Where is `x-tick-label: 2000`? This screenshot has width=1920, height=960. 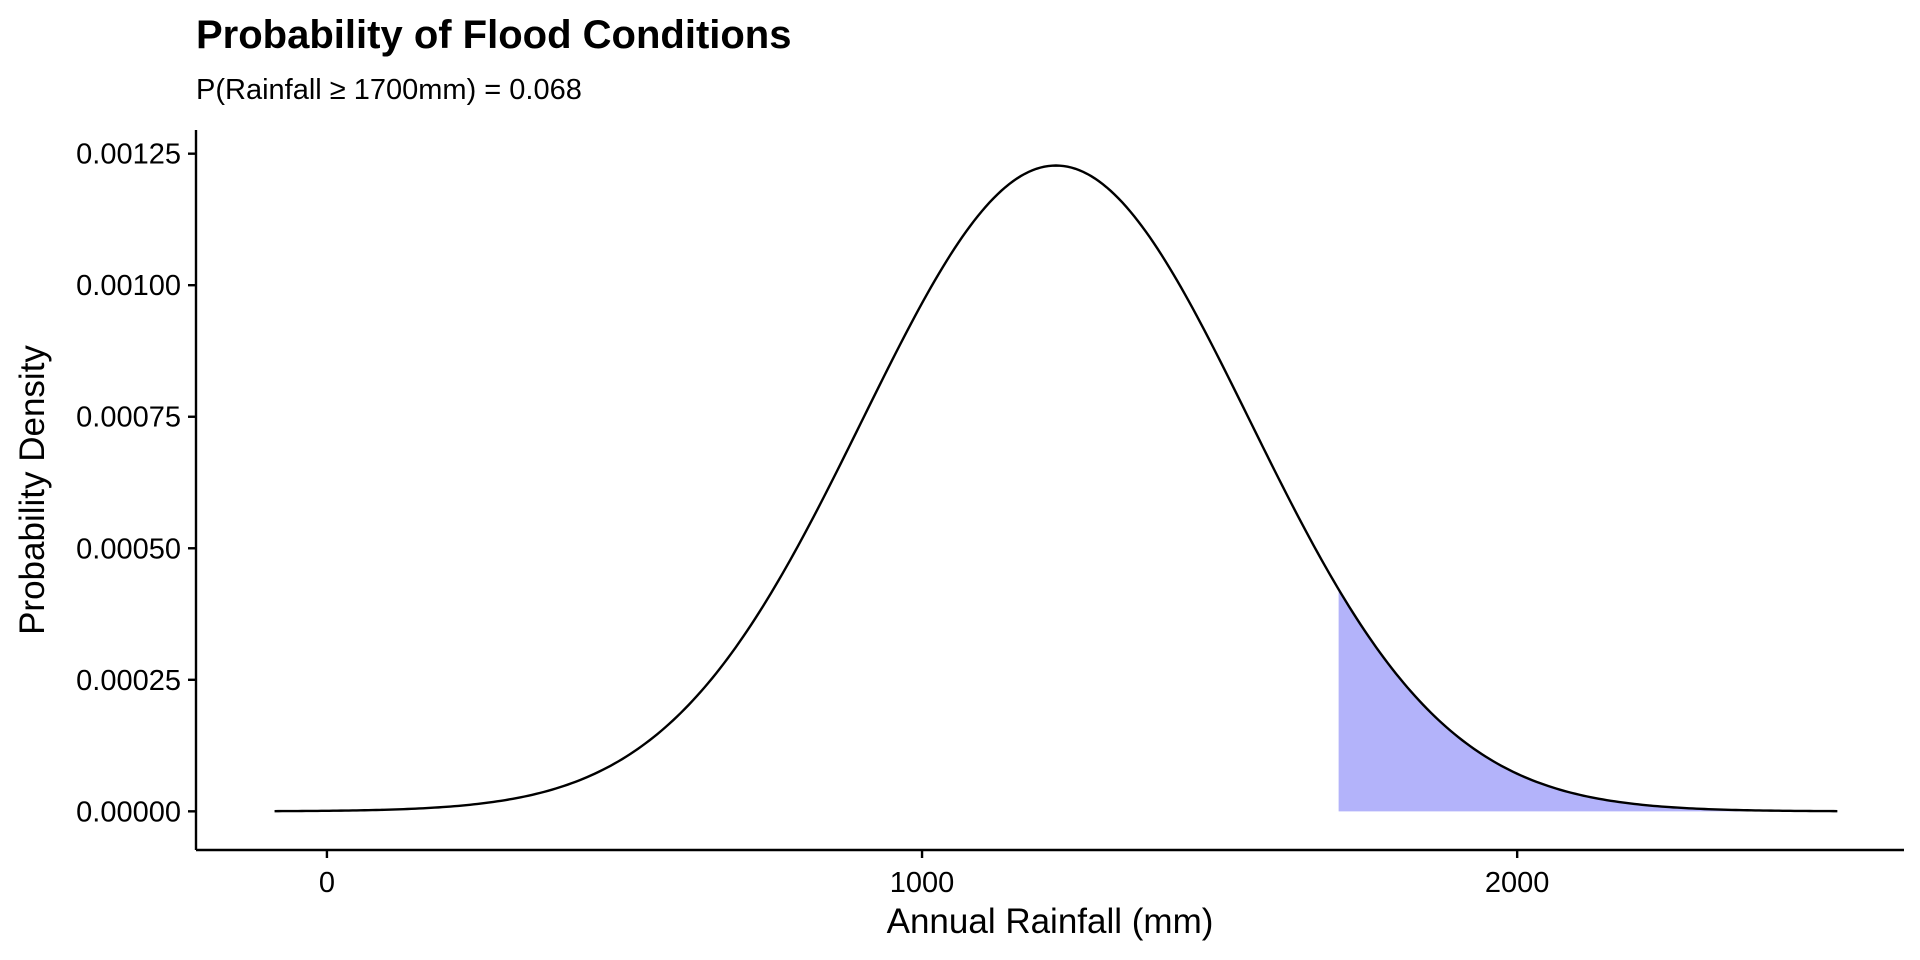
x-tick-label: 2000 is located at coordinates (1517, 883).